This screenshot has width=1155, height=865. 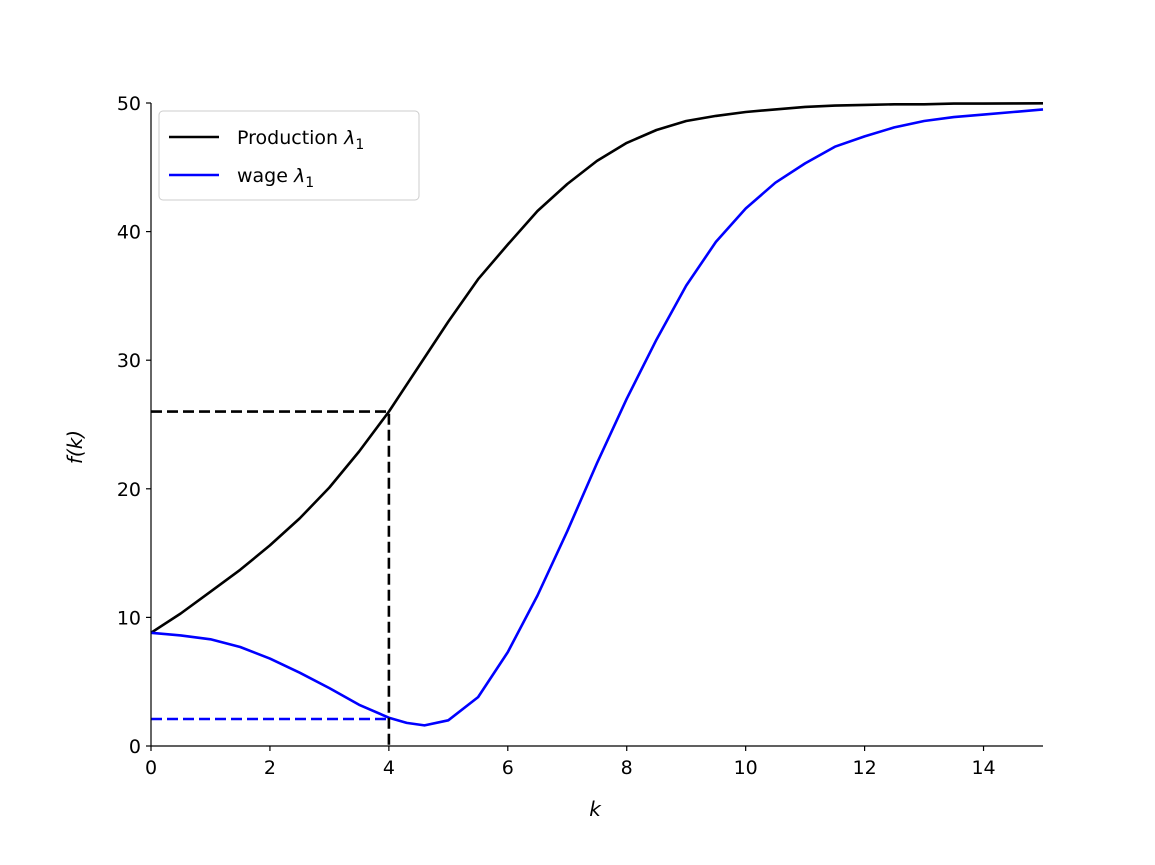 What do you see at coordinates (275, 178) in the screenshot?
I see `legend-label: wage λ1` at bounding box center [275, 178].